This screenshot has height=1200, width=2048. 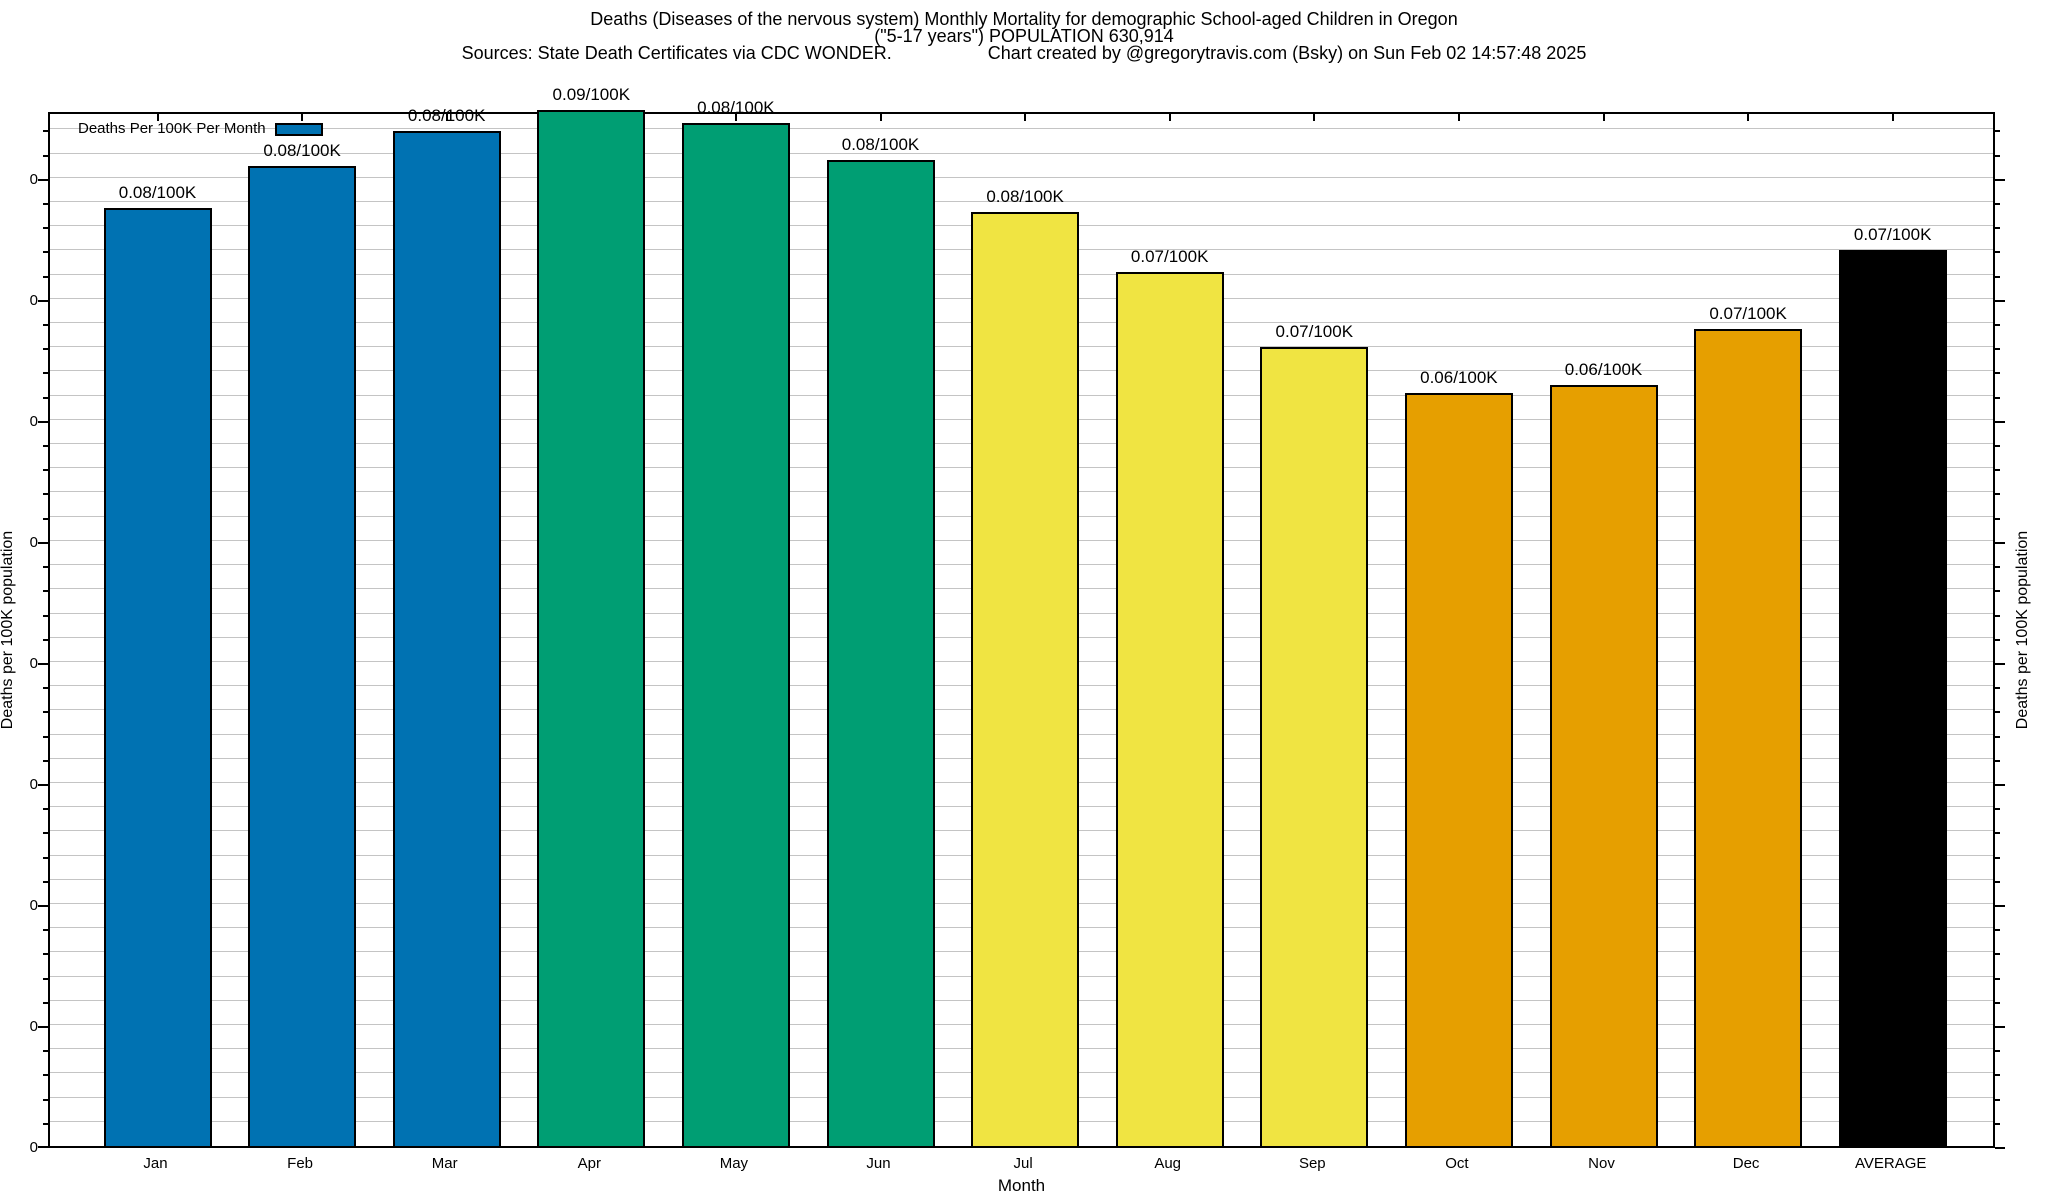 What do you see at coordinates (1603, 369) in the screenshot?
I see `bar-value-label: 0.06/100K` at bounding box center [1603, 369].